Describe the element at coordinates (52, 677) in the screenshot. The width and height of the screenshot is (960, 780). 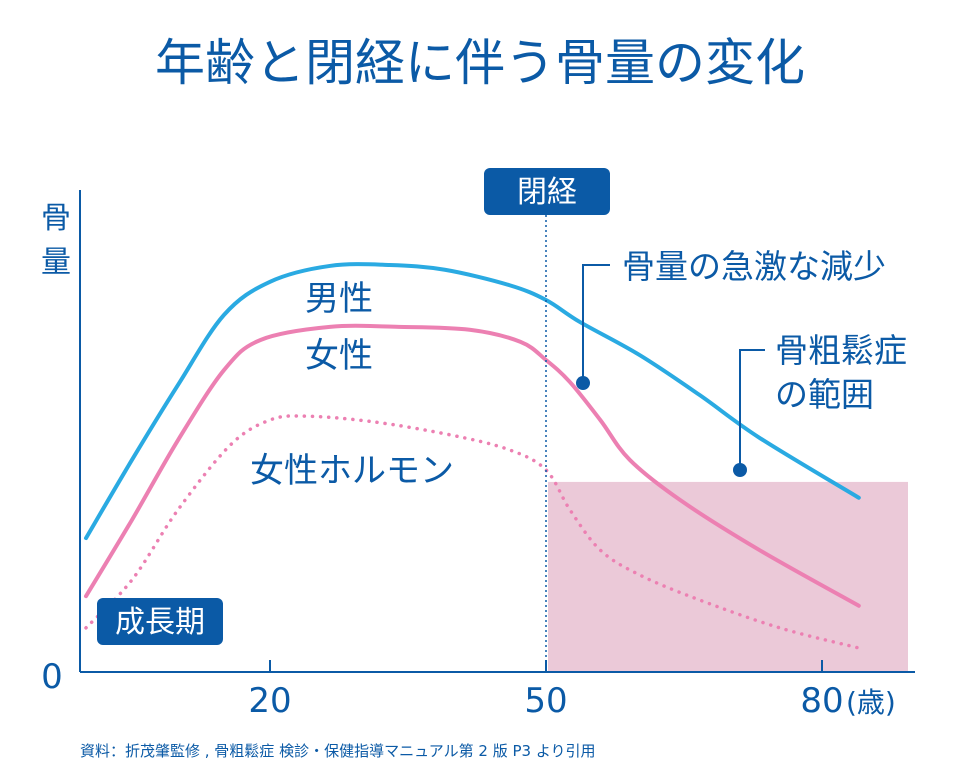
I see `y-origin-label: 0` at that location.